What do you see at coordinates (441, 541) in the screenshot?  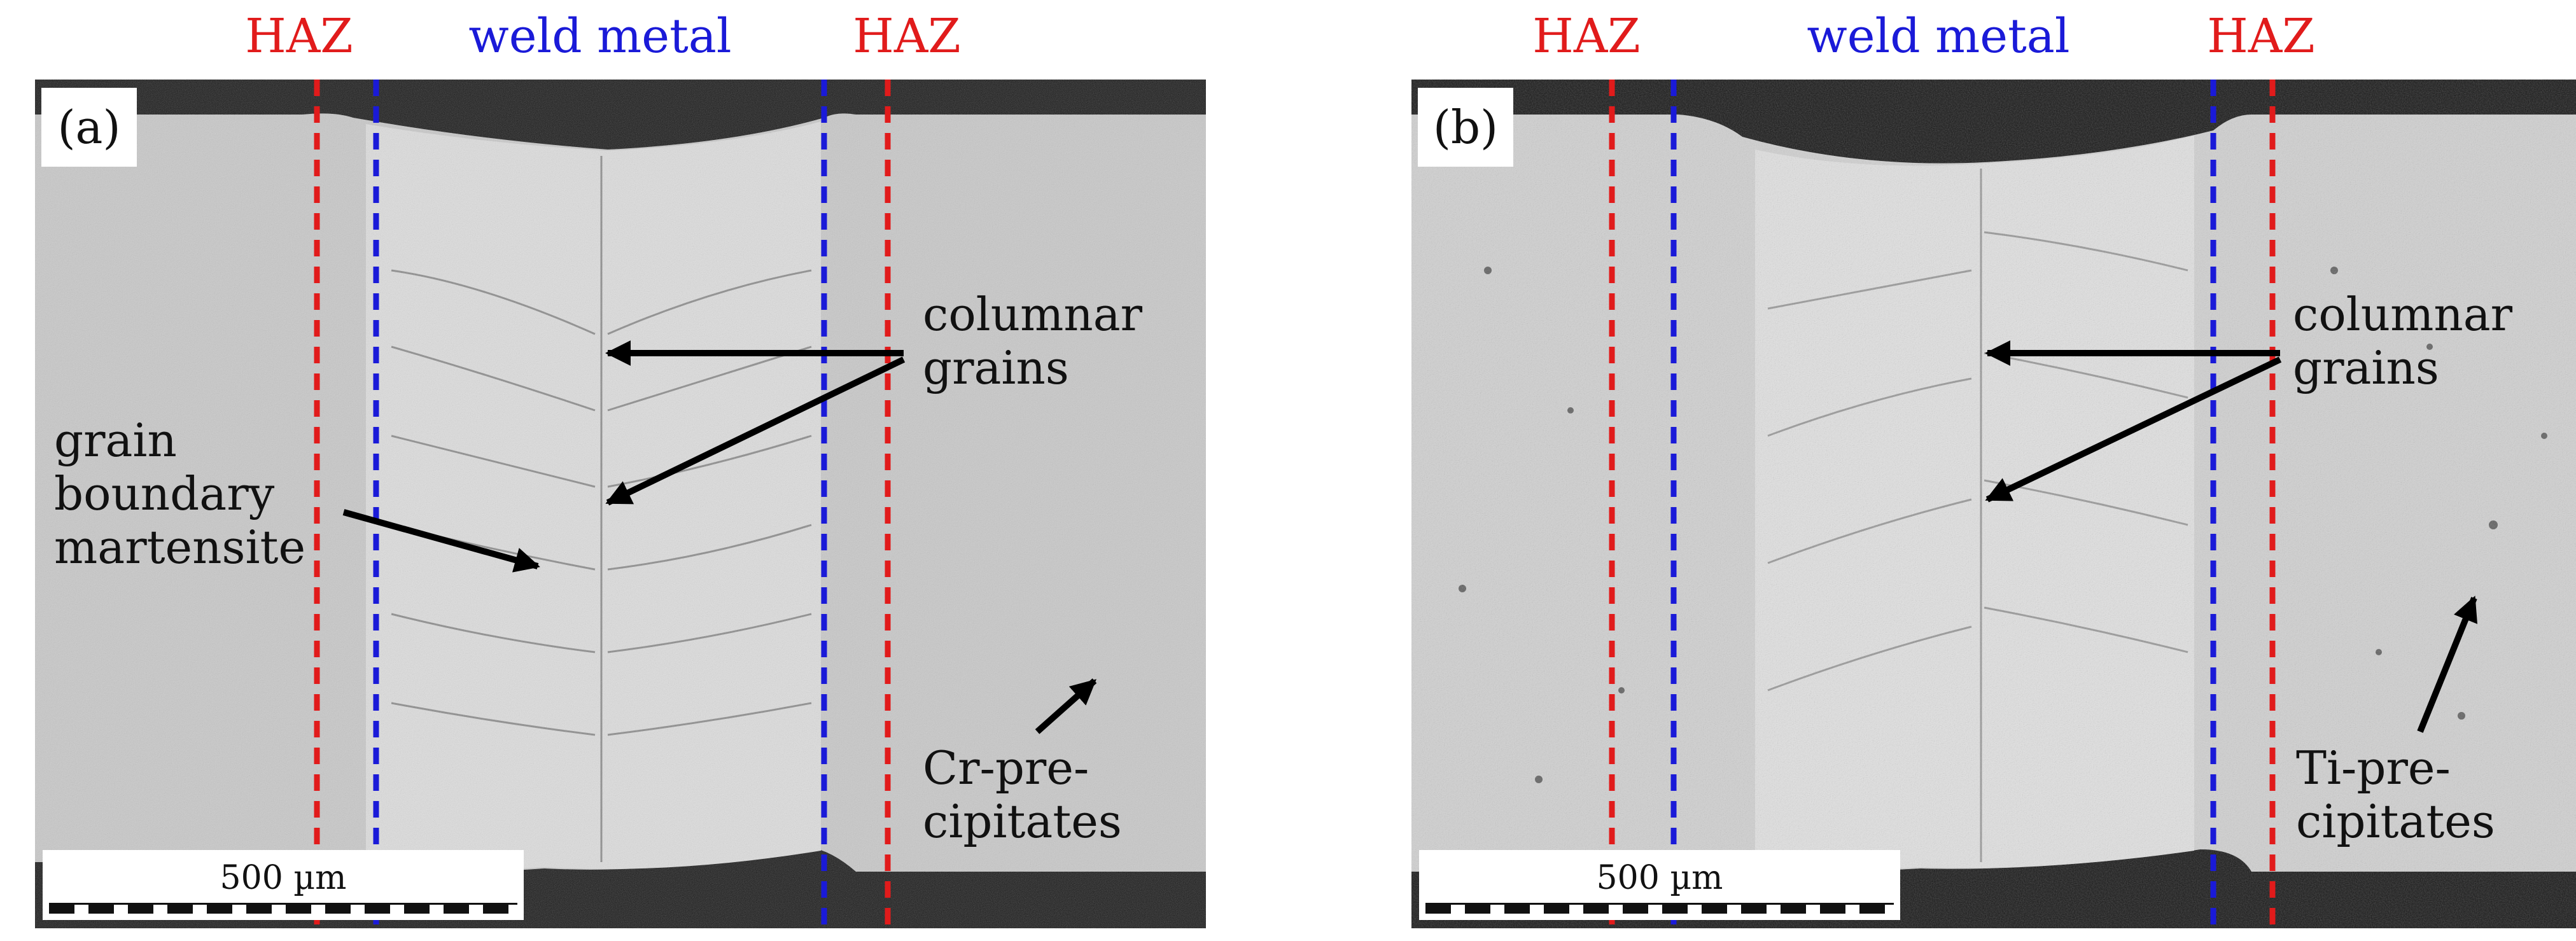 I see `arrow-martensite` at bounding box center [441, 541].